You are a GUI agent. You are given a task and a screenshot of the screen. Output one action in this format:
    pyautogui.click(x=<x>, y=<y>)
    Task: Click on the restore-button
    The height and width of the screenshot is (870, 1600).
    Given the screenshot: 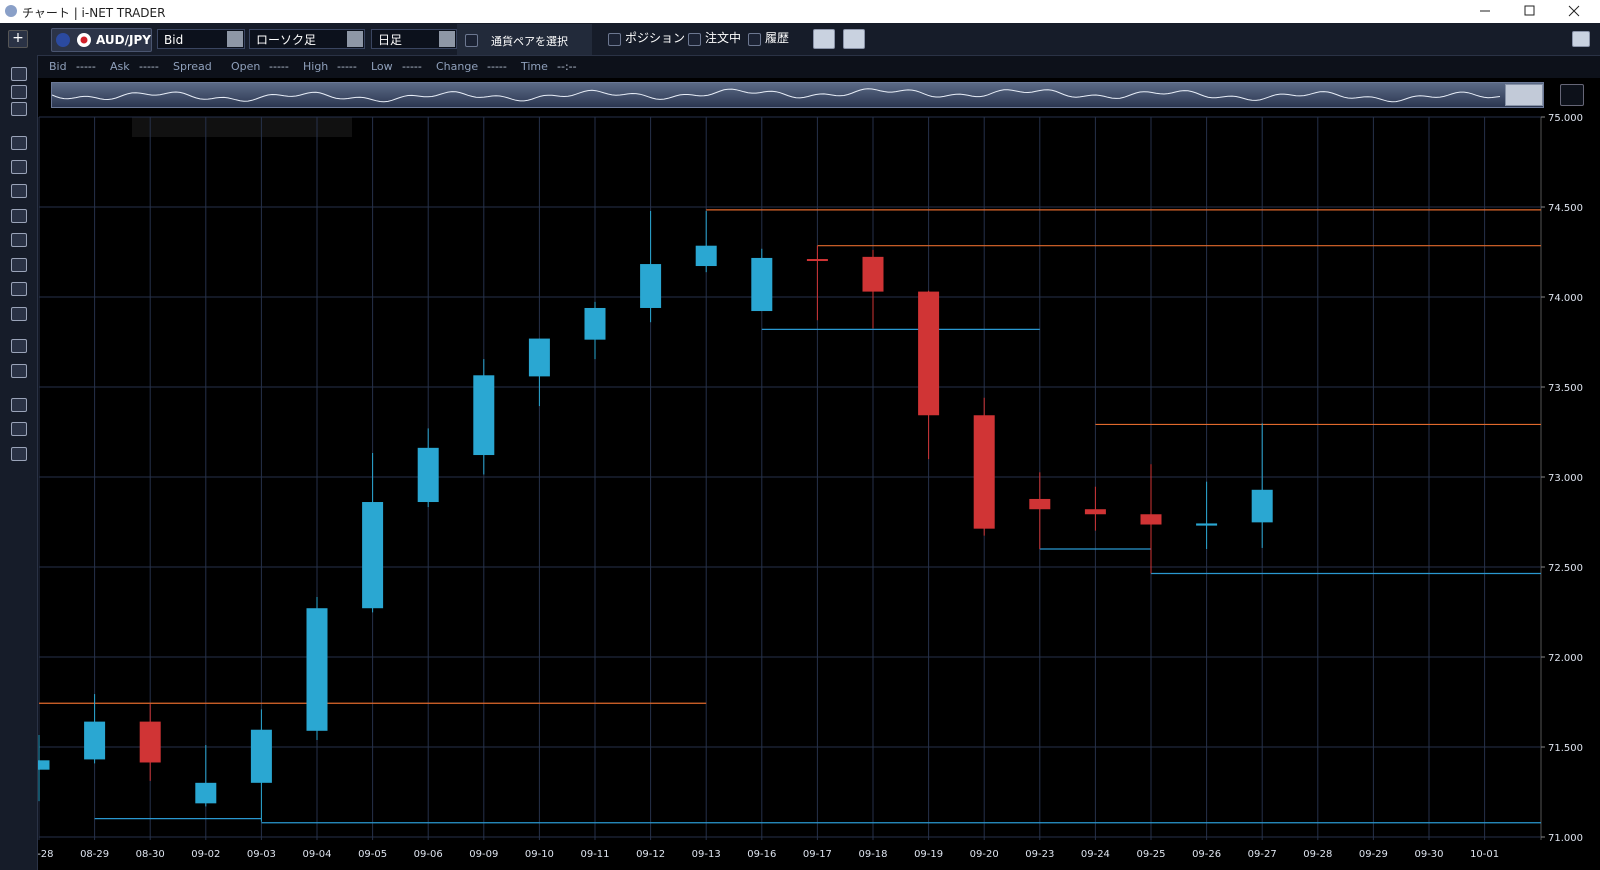 What is the action you would take?
    pyautogui.click(x=1581, y=39)
    